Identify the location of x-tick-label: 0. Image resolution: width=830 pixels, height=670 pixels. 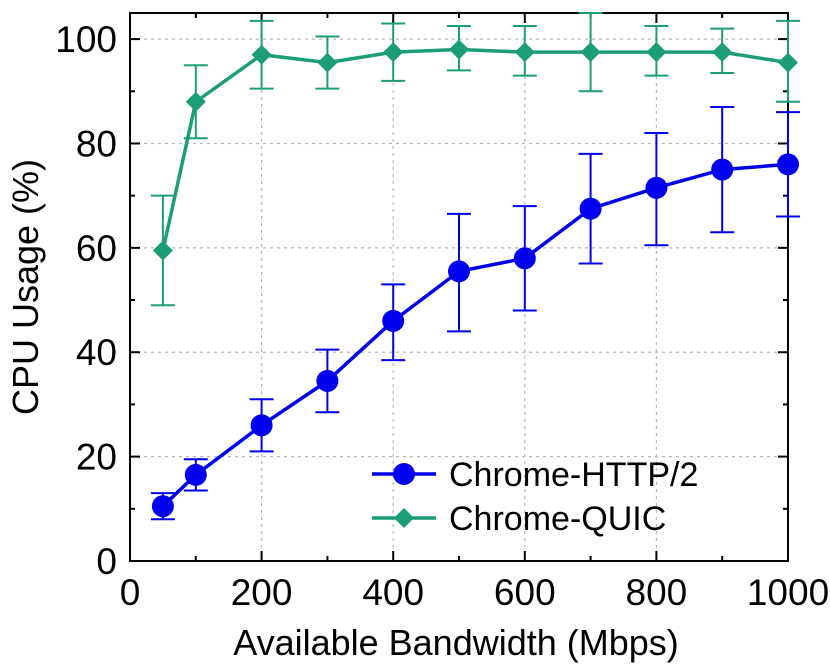
(130, 592).